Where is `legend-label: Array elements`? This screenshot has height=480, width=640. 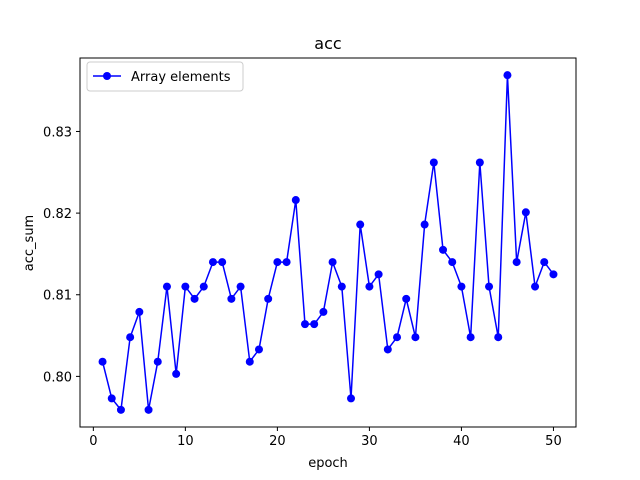
legend-label: Array elements is located at coordinates (181, 77).